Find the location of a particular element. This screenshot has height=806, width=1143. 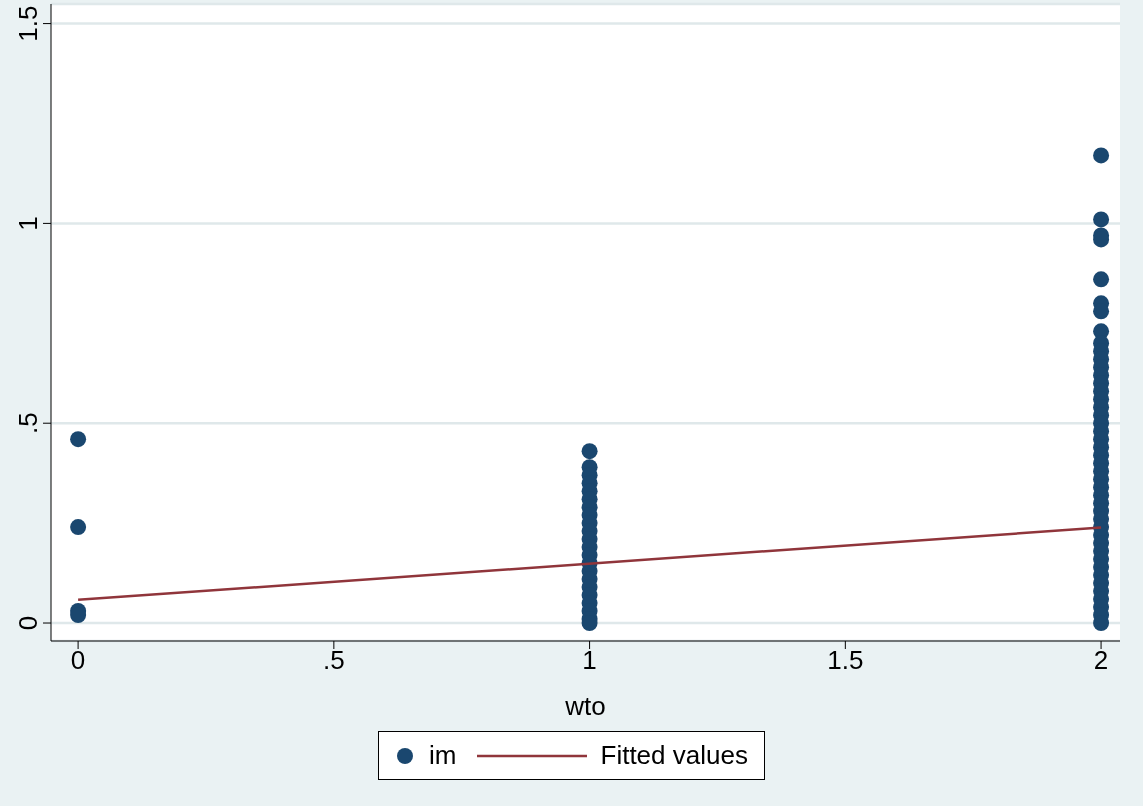

y-tick-label: 1.5 is located at coordinates (28, 23).